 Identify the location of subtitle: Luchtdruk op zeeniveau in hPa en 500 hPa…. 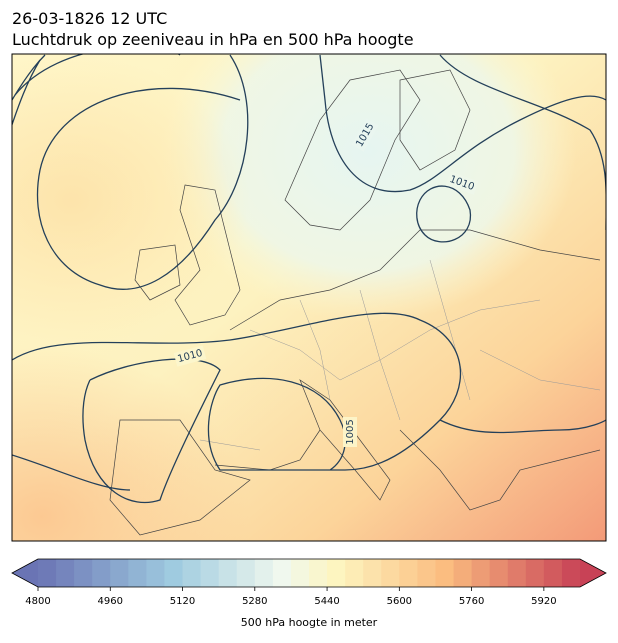
(213, 39).